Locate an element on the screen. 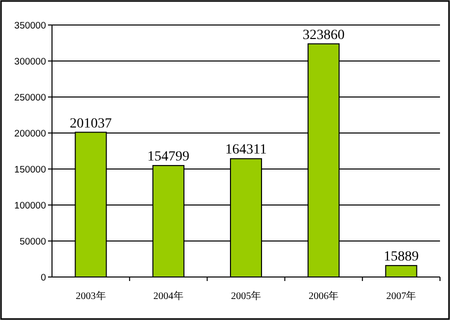 This screenshot has width=450, height=320. x-tick-label: 2007年 is located at coordinates (401, 296).